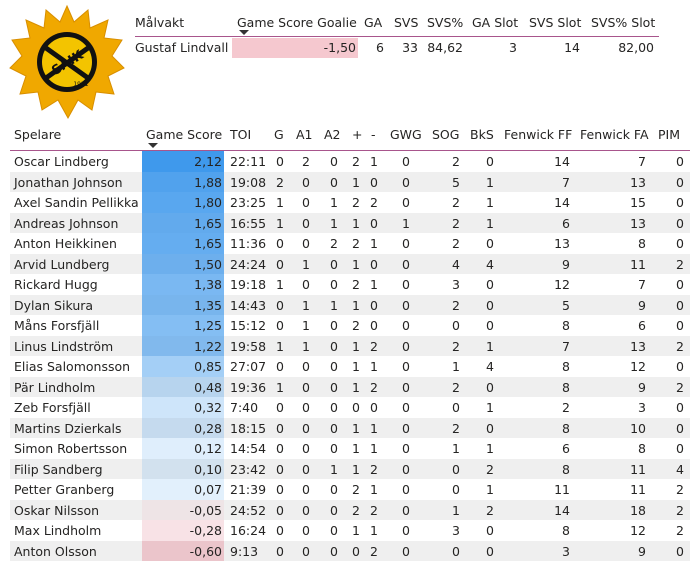  Describe the element at coordinates (374, 161) in the screenshot. I see `player-minus: 1` at that location.